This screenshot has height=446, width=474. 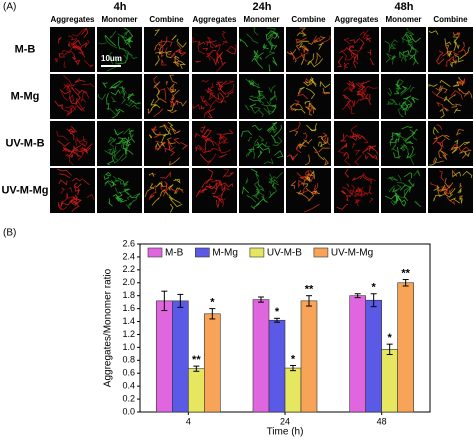 I want to click on legend-swatch, so click(x=155, y=252).